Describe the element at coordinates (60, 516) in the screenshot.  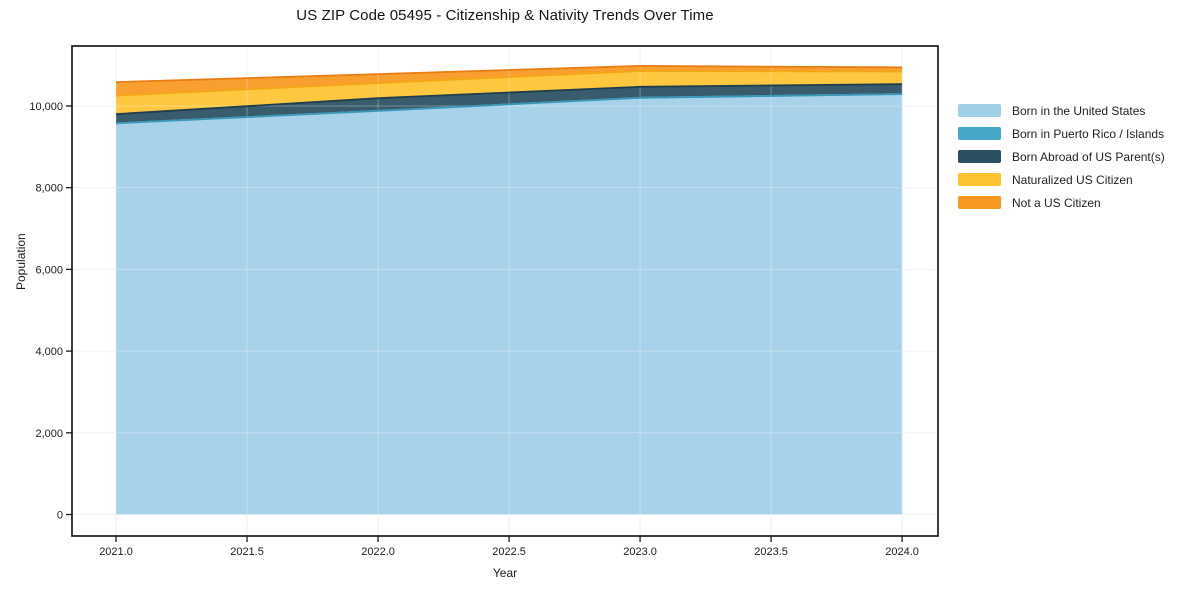
I see `y-tick-label: 0` at that location.